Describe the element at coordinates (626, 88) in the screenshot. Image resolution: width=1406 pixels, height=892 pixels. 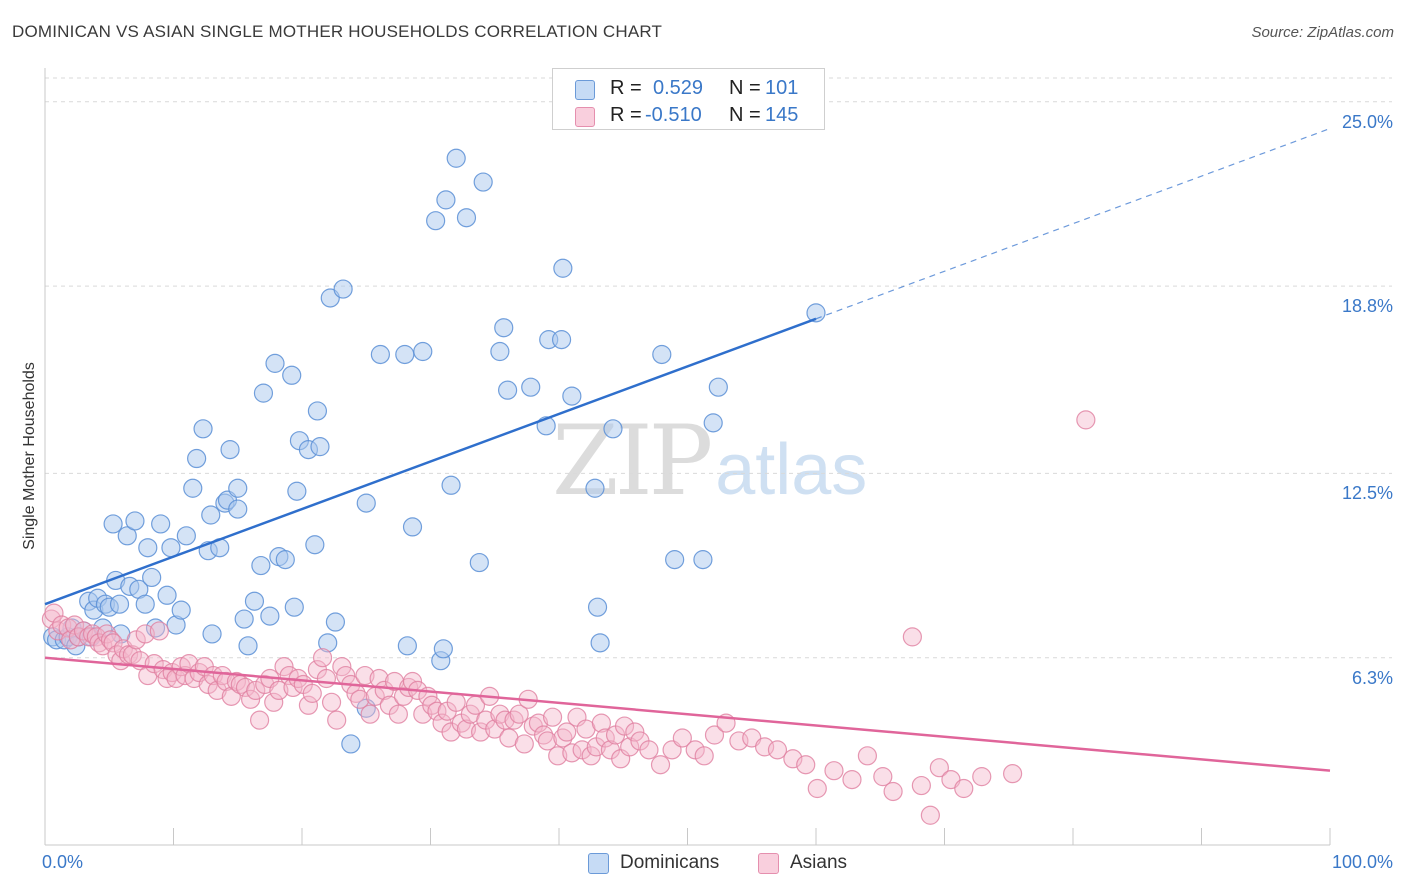
I see `r-label: R =` at that location.